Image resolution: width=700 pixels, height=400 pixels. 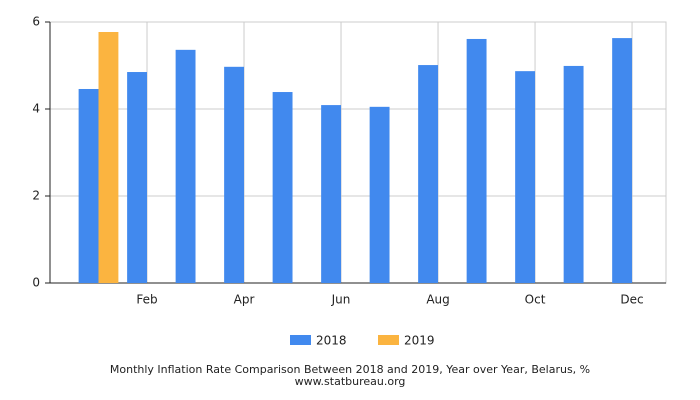 I want to click on y-tick-label: 2, so click(x=36, y=196).